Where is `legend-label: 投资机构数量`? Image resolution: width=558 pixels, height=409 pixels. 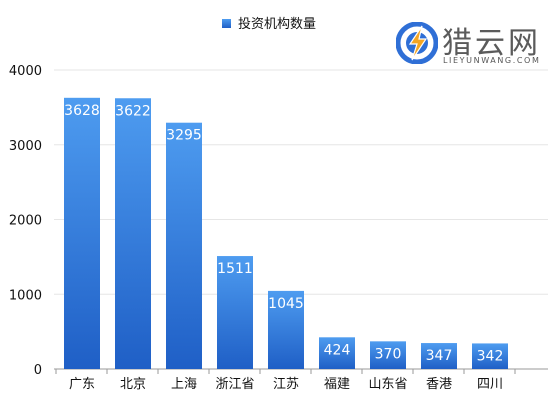
legend-label: 投资机构数量 is located at coordinates (277, 24).